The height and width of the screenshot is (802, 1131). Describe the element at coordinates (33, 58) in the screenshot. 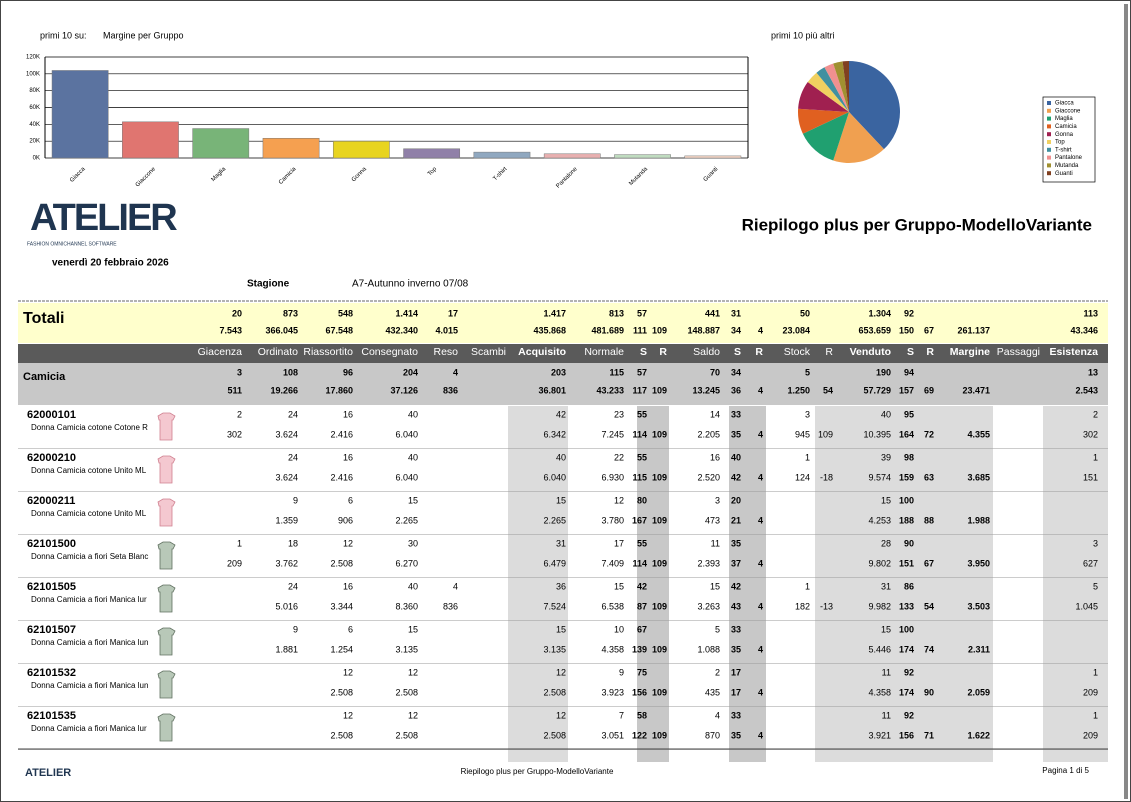

I see `y-tick-label: 120K` at that location.